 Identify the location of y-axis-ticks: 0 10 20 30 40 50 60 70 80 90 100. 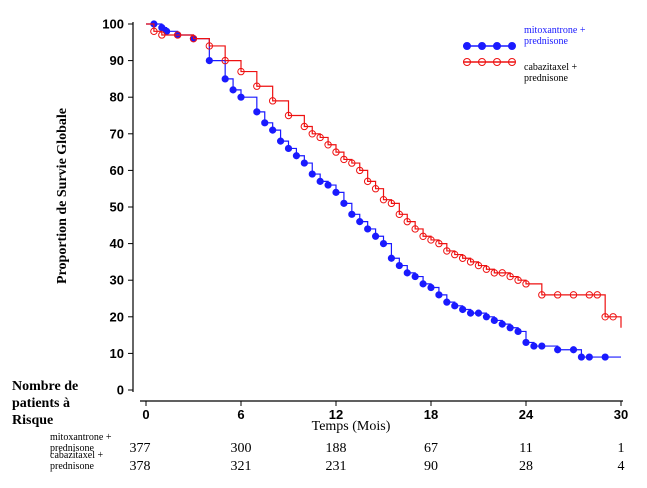
(117, 207).